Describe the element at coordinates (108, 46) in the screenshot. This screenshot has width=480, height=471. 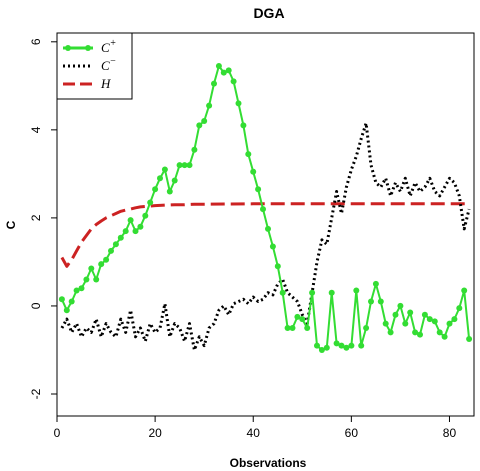
I see `legend-label-0: C+` at that location.